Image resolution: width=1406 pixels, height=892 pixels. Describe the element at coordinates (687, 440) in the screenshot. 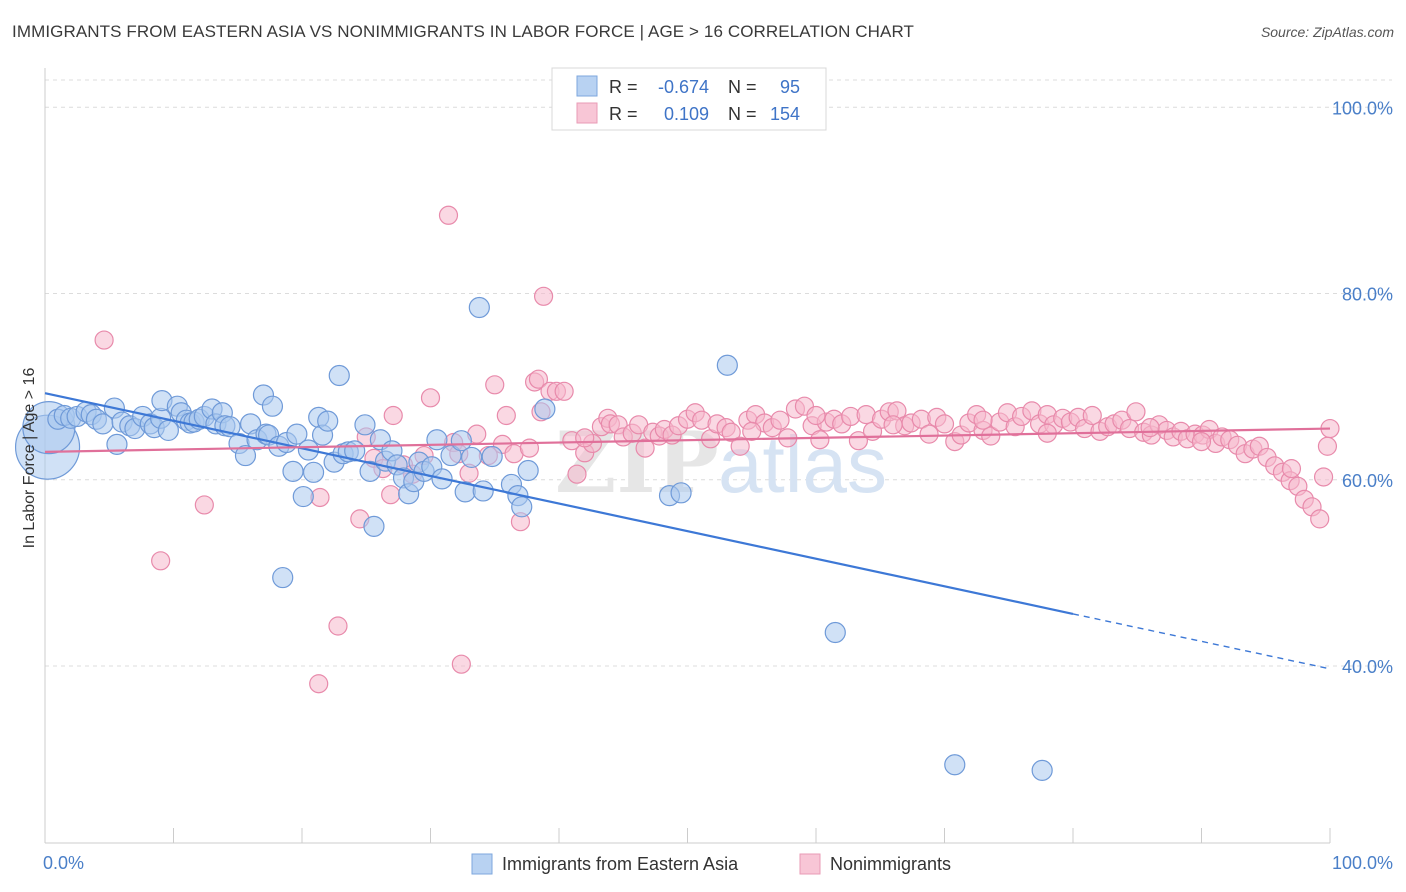

I see `trend-line-nonimmigrants` at that location.